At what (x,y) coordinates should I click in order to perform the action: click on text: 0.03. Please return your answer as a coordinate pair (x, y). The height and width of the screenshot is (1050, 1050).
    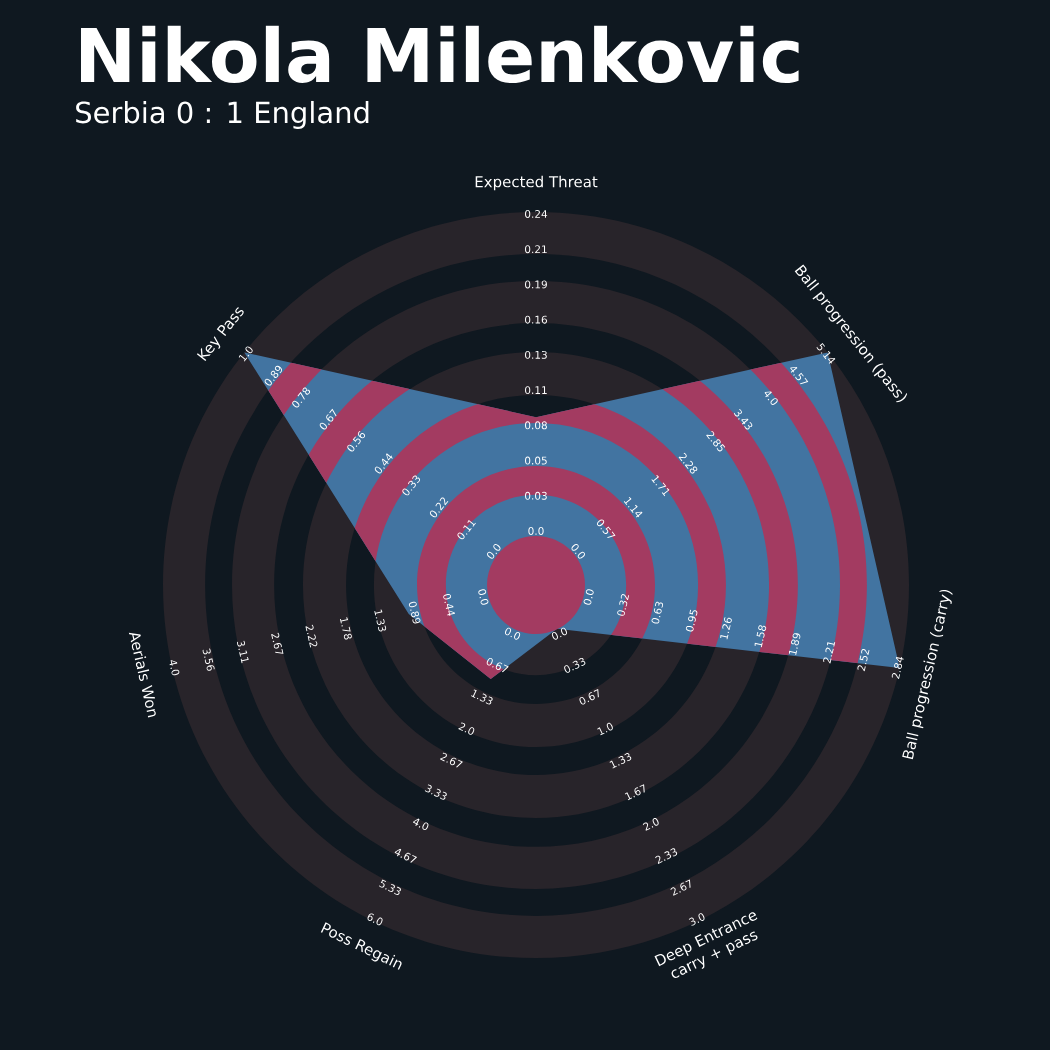
    Looking at the image, I should click on (536, 495).